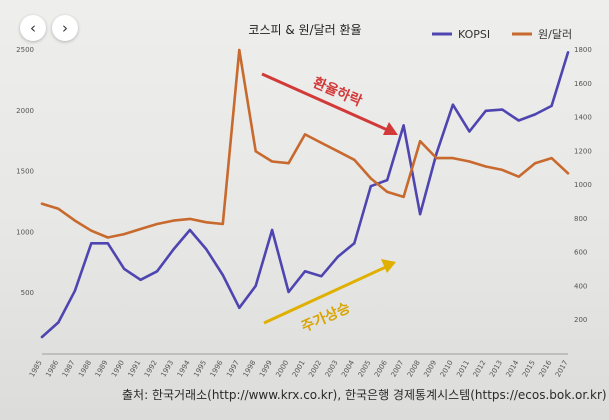 The height and width of the screenshot is (420, 609). I want to click on x-tick-label: 2012, so click(480, 368).